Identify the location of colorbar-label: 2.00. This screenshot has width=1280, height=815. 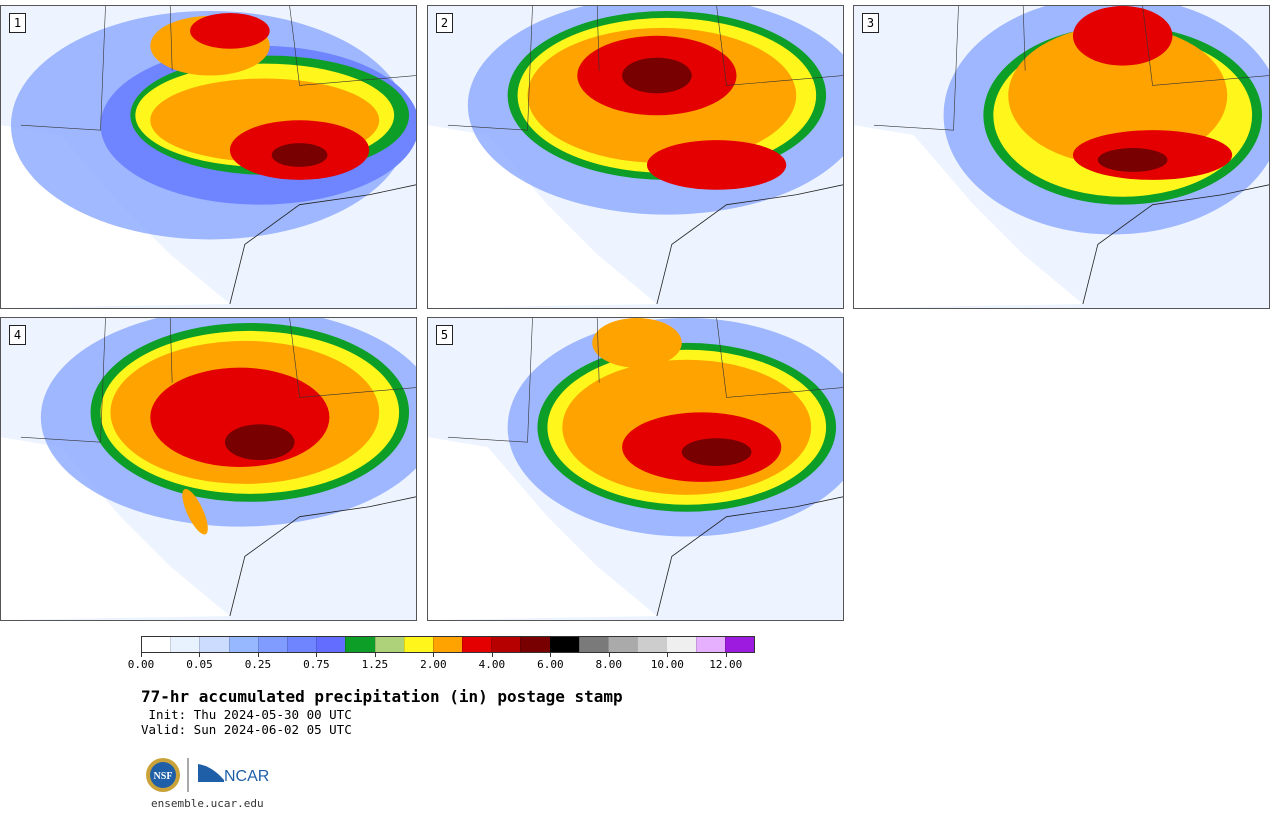
(433, 664).